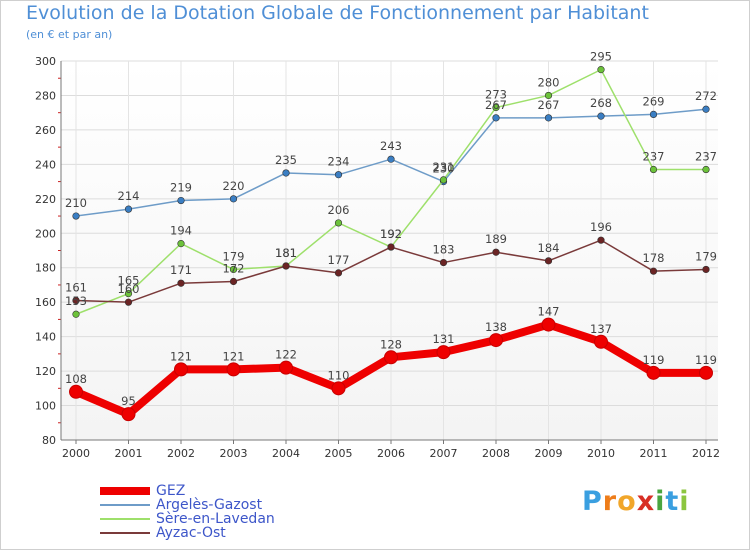 The height and width of the screenshot is (550, 750). I want to click on chart-subtitle: (en € et par an), so click(69, 34).